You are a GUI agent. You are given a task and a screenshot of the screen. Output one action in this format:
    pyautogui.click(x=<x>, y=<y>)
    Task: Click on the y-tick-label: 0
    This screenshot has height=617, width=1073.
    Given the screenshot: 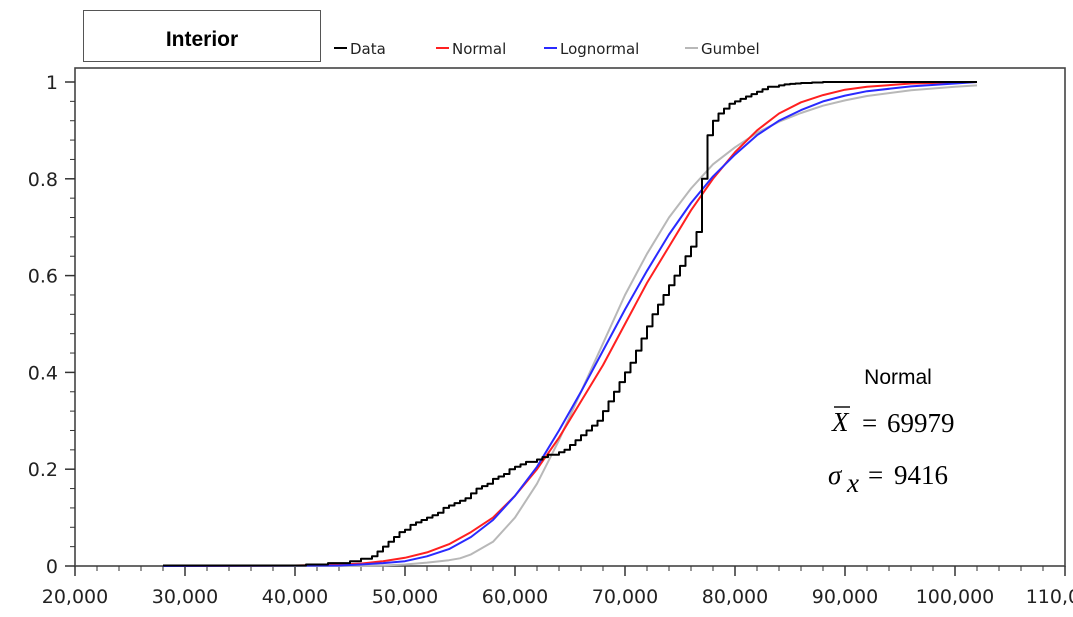 What is the action you would take?
    pyautogui.click(x=52, y=567)
    